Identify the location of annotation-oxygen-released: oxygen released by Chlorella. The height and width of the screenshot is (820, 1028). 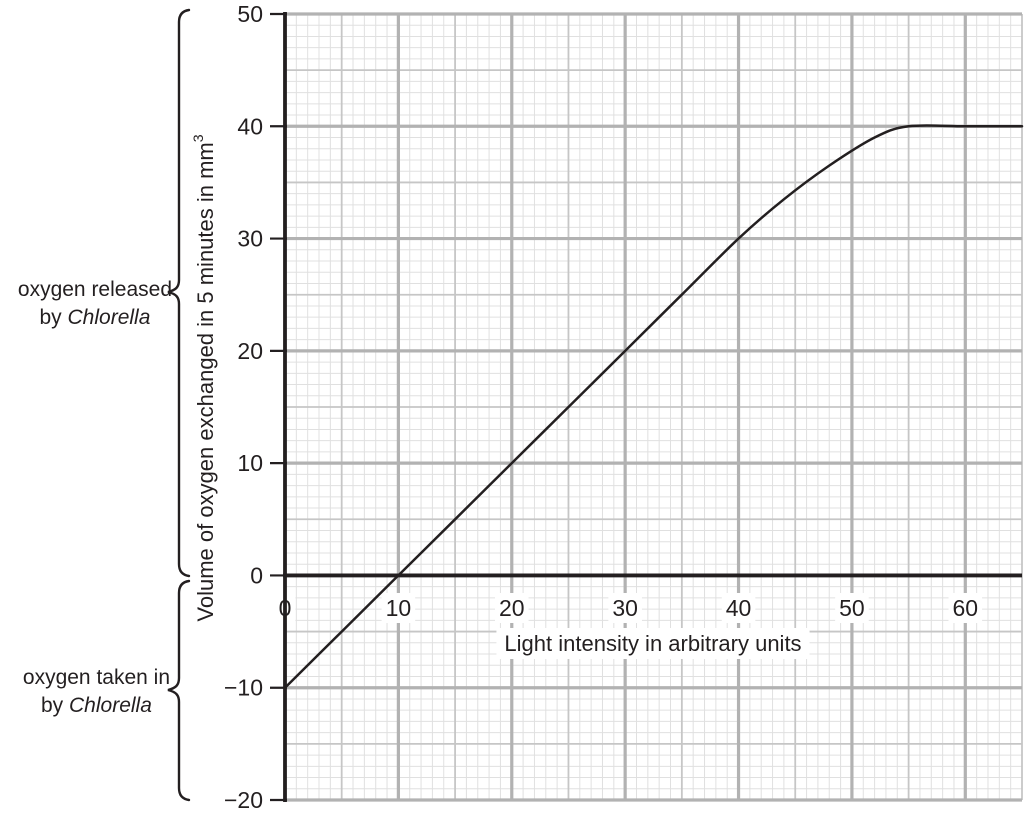
(95, 304).